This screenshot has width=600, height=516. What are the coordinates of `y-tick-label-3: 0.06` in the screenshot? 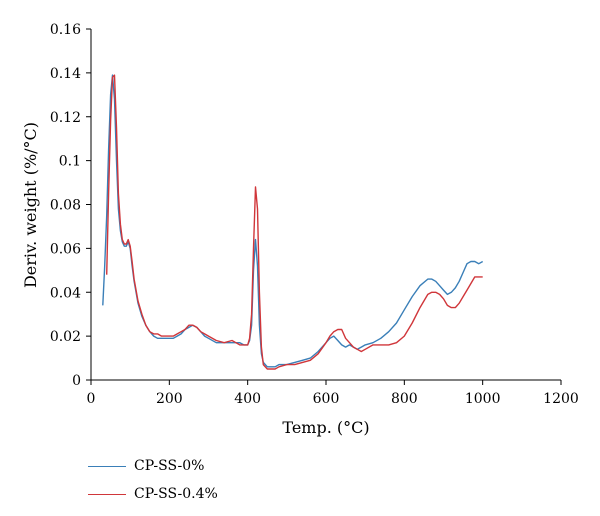 It's located at (65, 249).